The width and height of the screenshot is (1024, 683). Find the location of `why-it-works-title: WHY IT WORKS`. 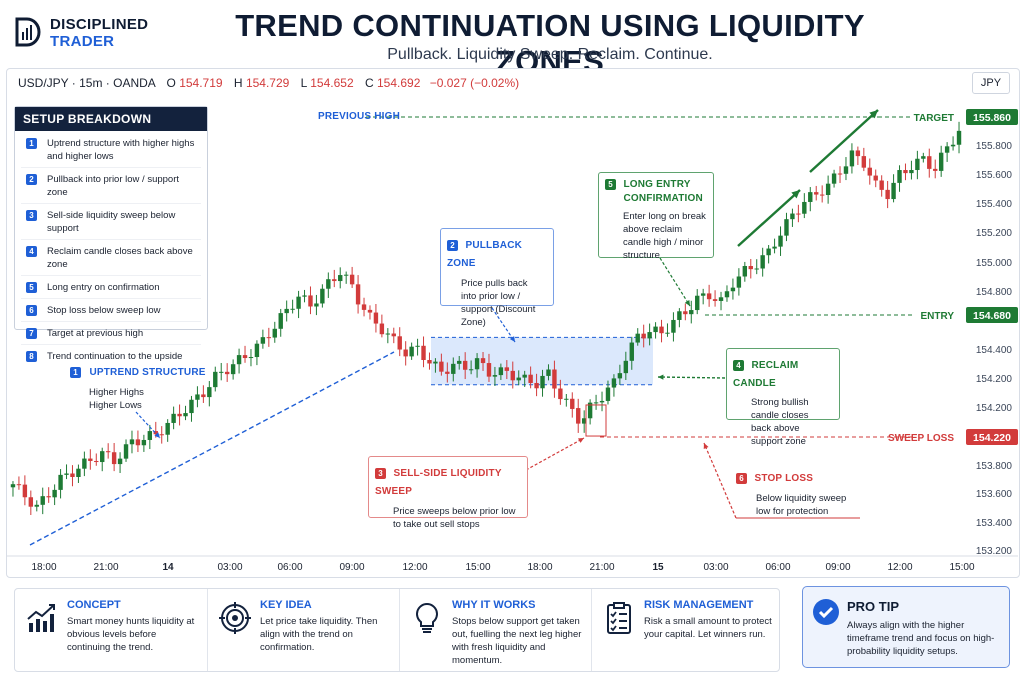

why-it-works-title: WHY IT WORKS is located at coordinates (494, 605).